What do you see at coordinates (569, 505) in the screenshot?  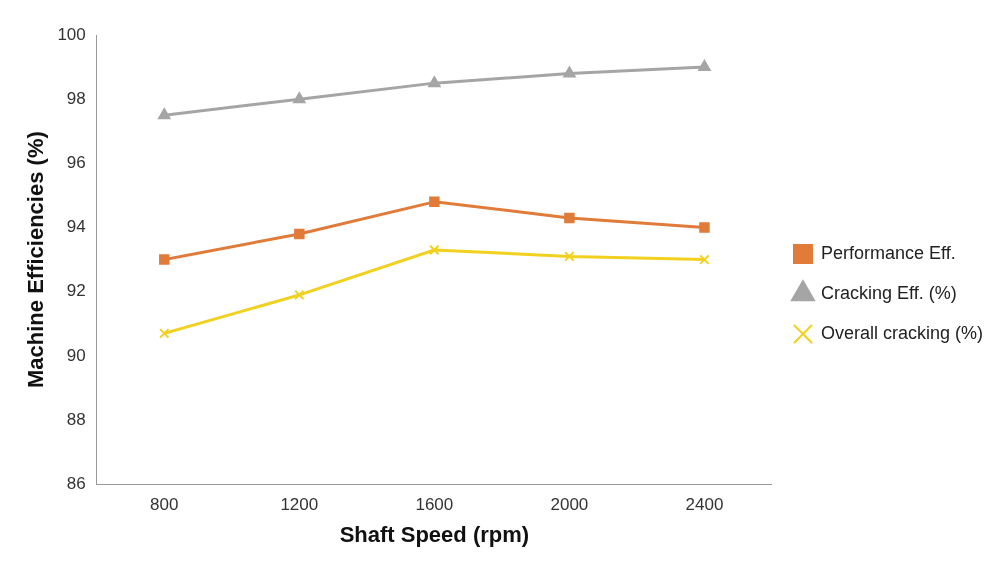 I see `x-tick-label: 2000` at bounding box center [569, 505].